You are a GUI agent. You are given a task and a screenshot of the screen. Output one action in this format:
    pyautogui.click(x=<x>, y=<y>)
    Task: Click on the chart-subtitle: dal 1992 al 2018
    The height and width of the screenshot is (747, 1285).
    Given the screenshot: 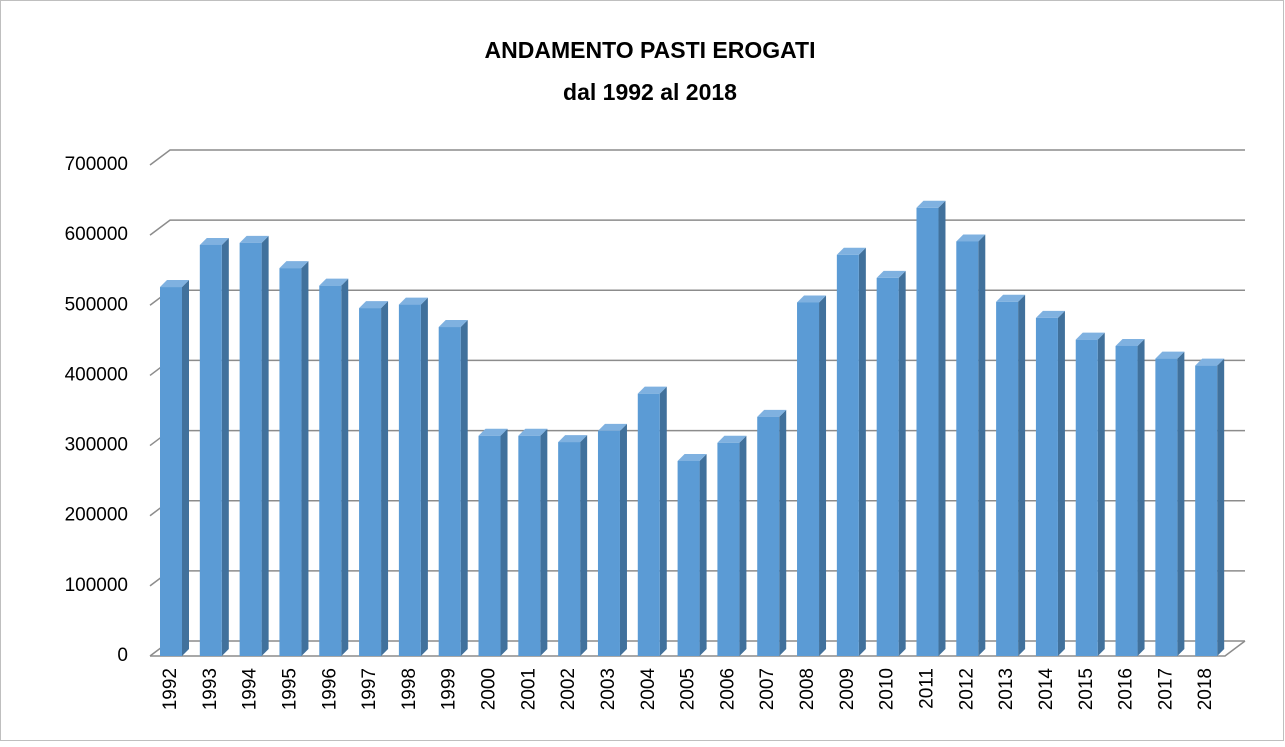 What is the action you would take?
    pyautogui.click(x=650, y=92)
    